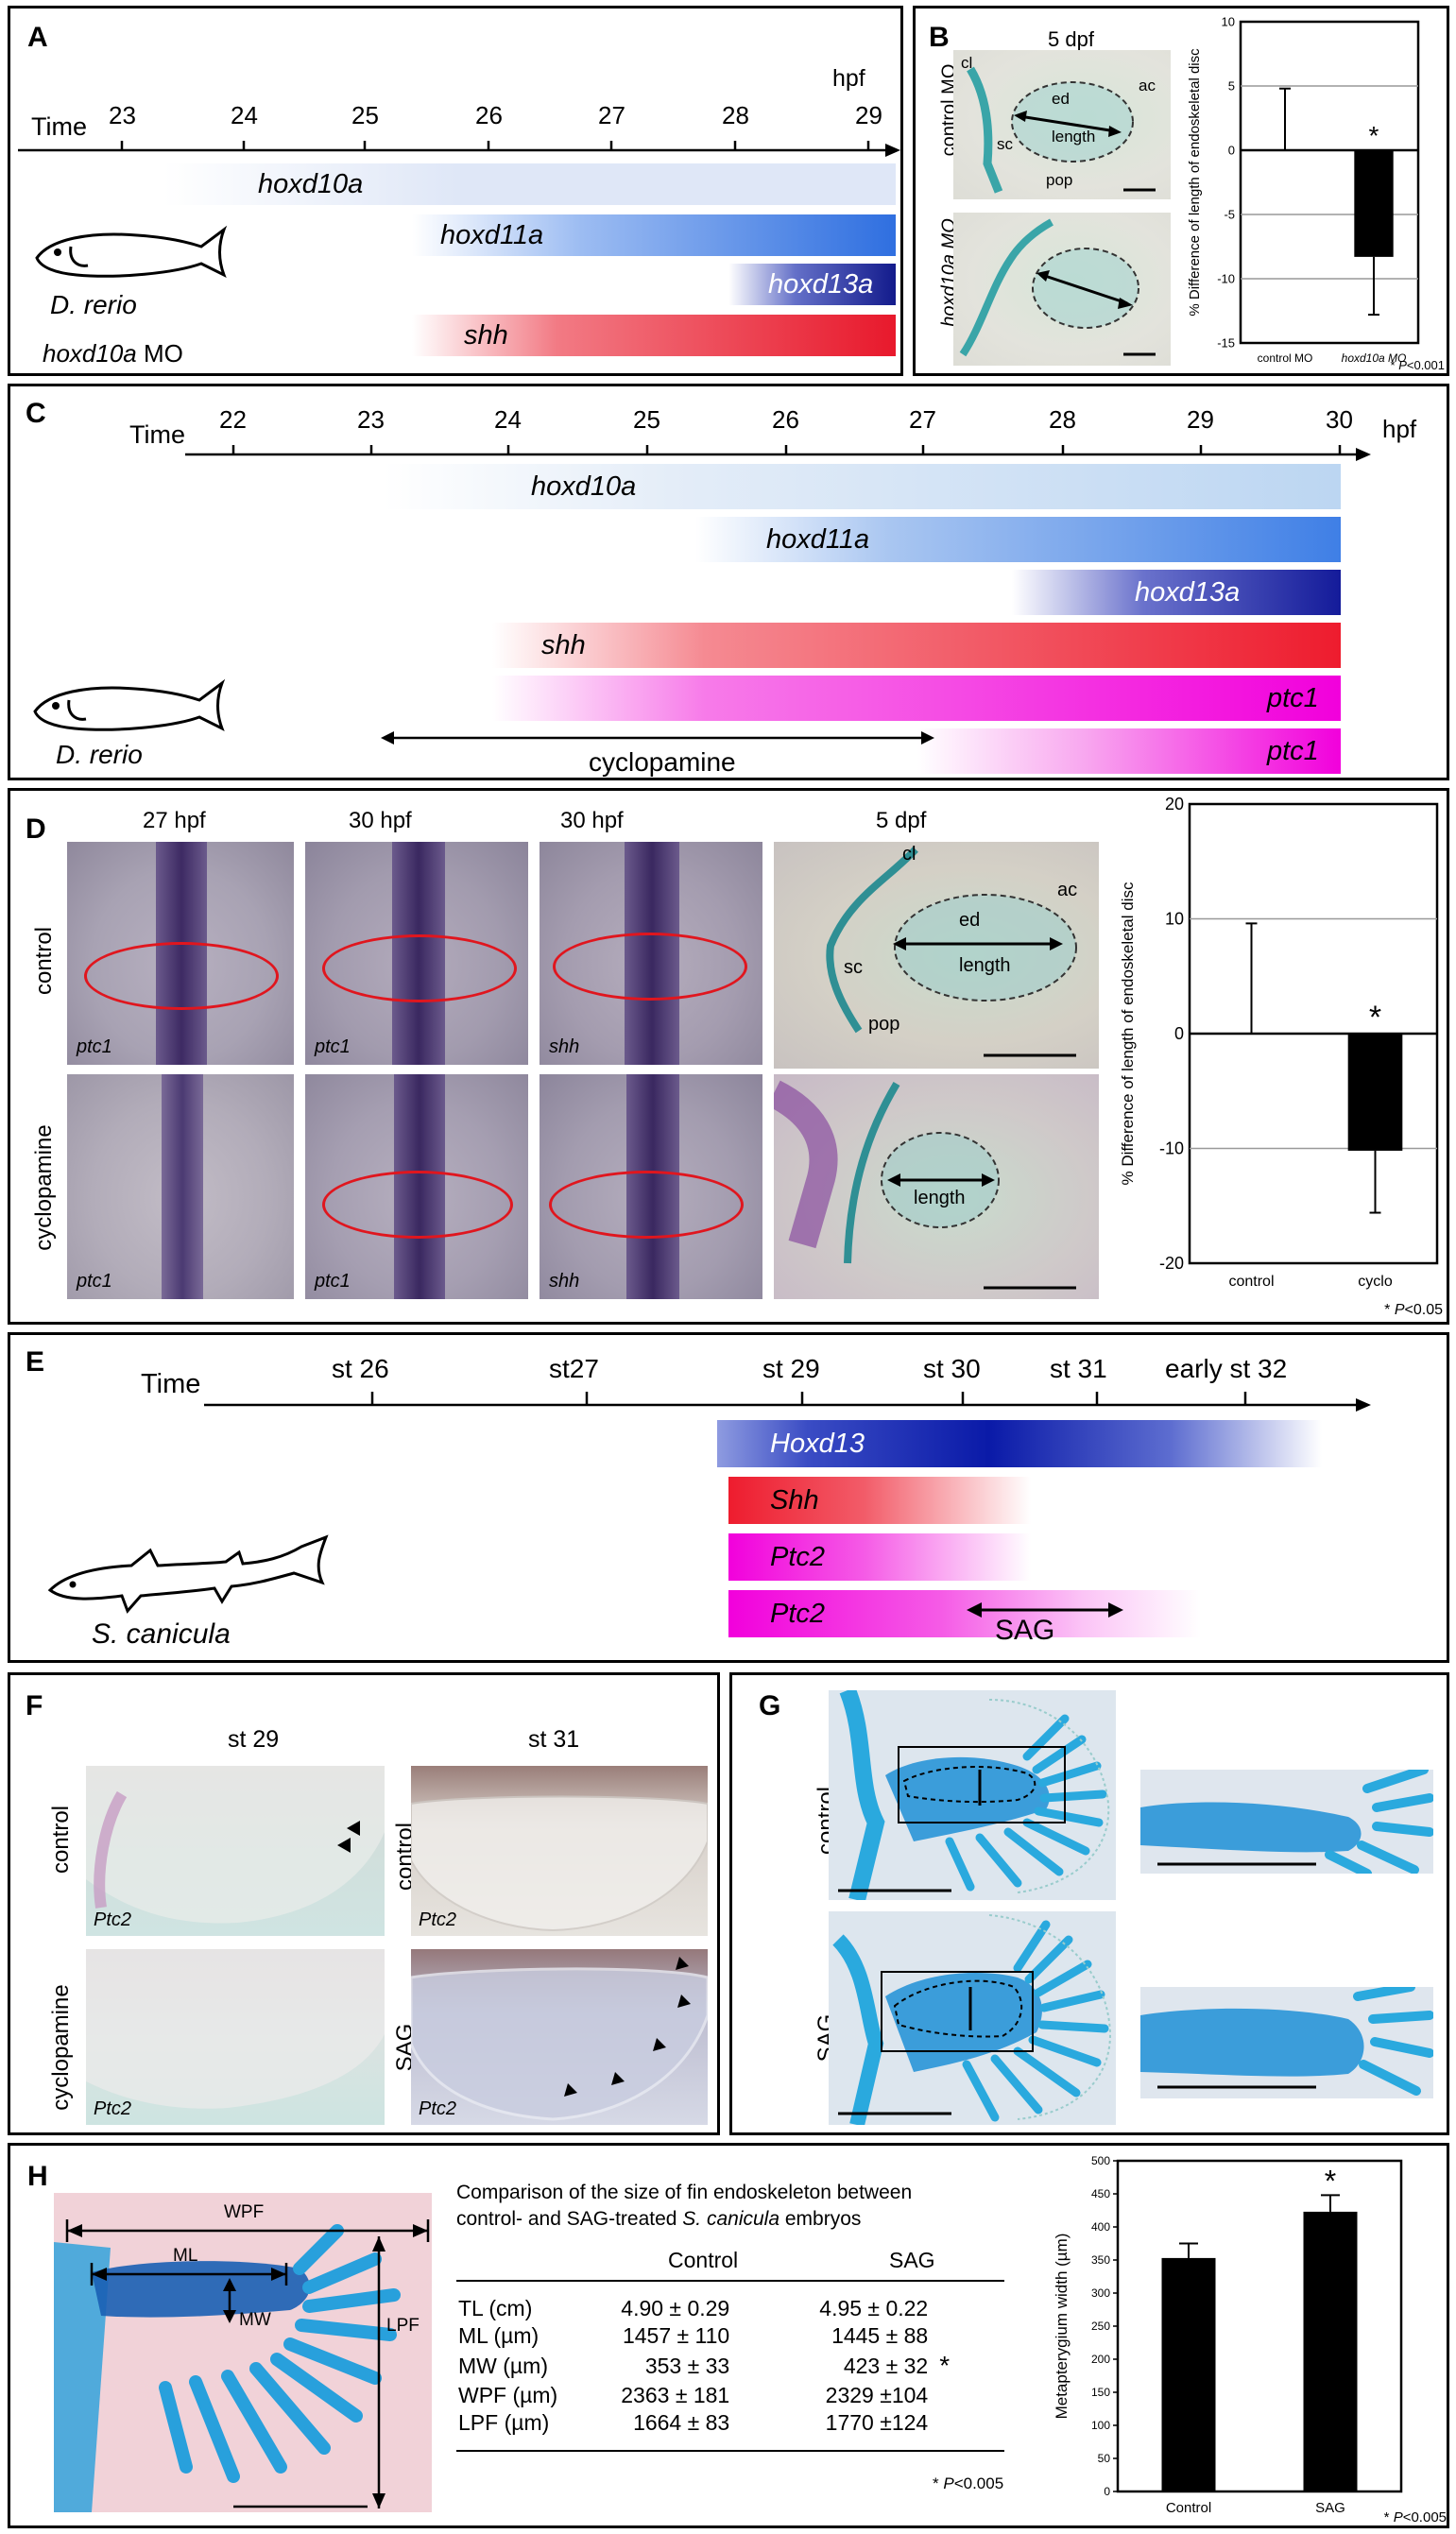  I want to click on panel-g: G control SAG, so click(1089, 1903).